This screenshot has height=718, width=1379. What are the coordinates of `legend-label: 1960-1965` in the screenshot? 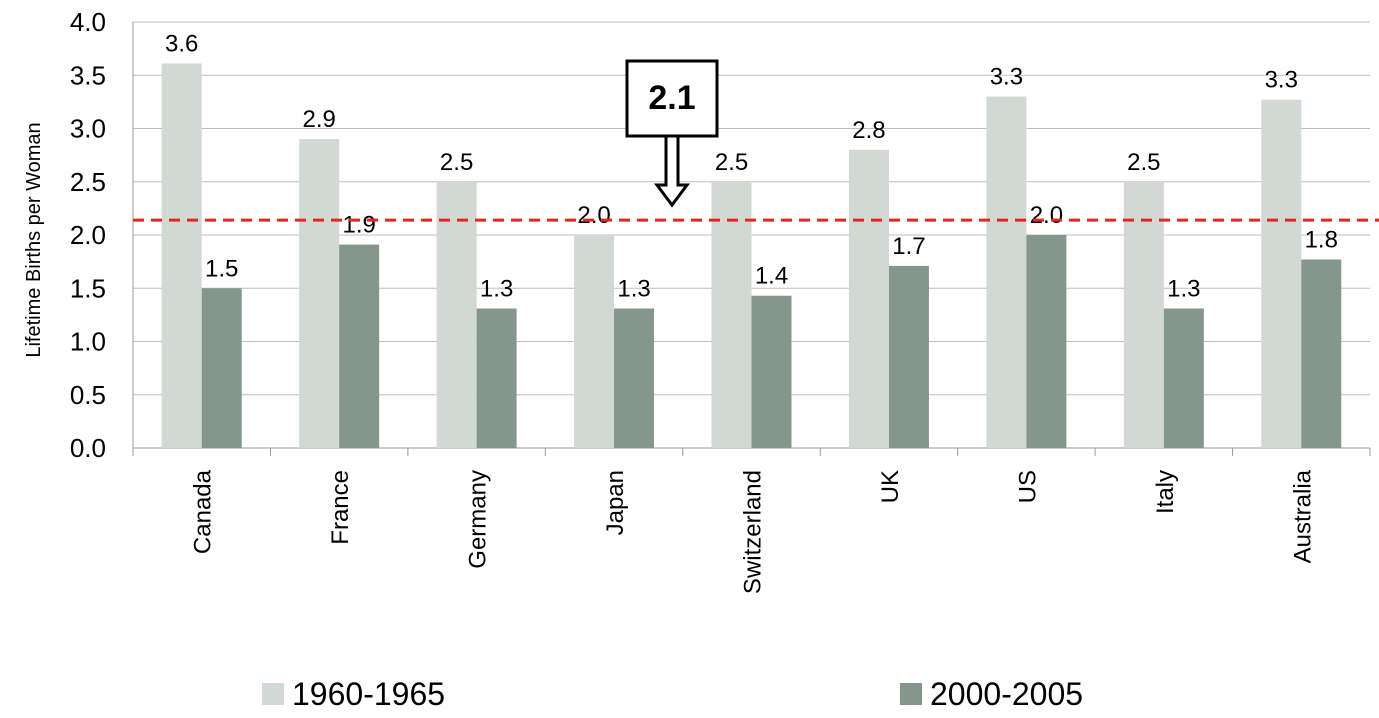 It's located at (368, 694).